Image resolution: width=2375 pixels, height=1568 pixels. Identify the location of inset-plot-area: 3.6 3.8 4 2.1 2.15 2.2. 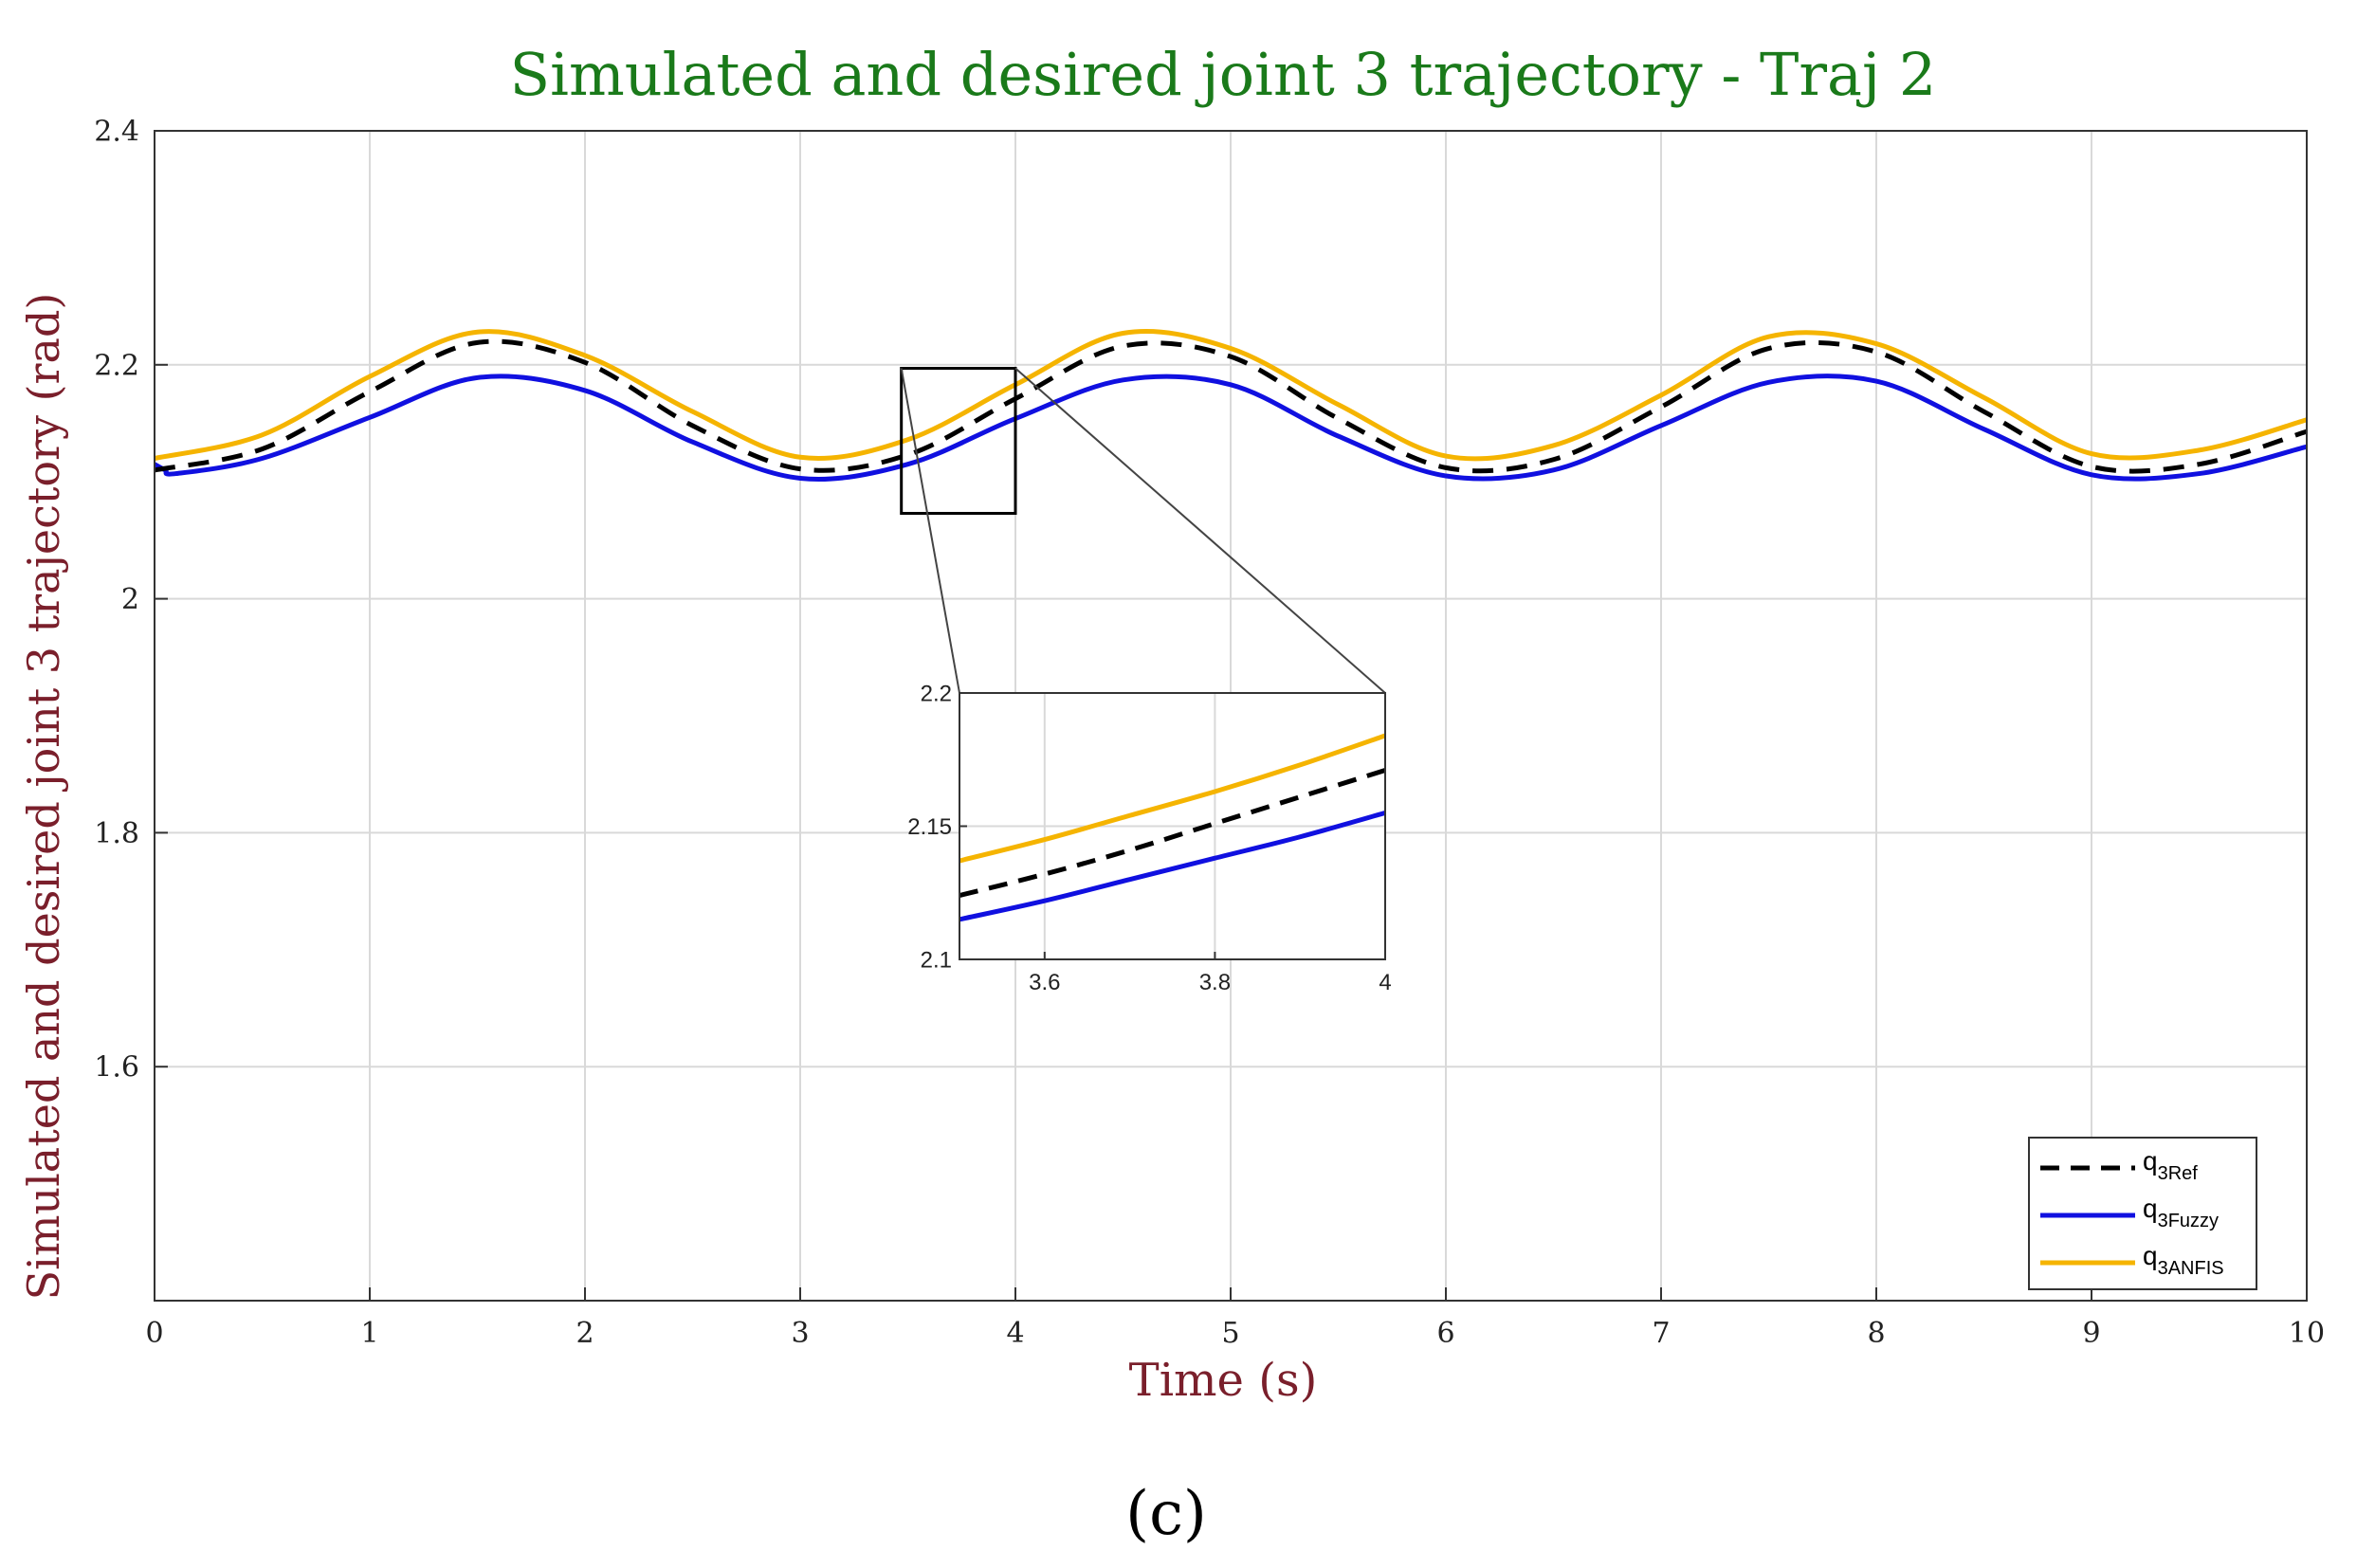
(1149, 838).